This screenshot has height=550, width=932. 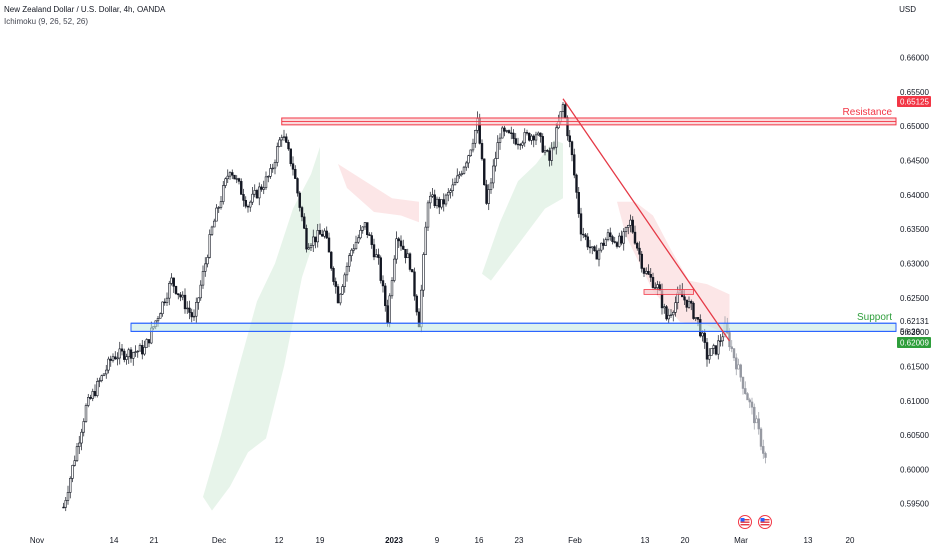 What do you see at coordinates (914, 342) in the screenshot?
I see `support-price-badge` at bounding box center [914, 342].